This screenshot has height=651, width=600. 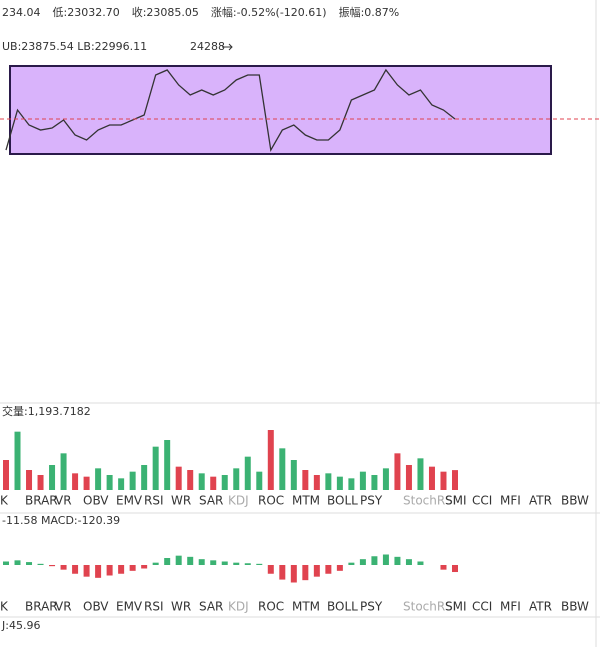 What do you see at coordinates (21, 12) in the screenshot?
I see `header-item: 234.04` at bounding box center [21, 12].